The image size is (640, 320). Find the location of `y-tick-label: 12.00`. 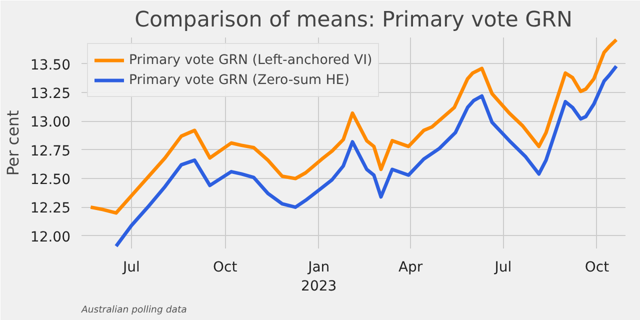

y-tick-label: 12.00 is located at coordinates (50, 237).